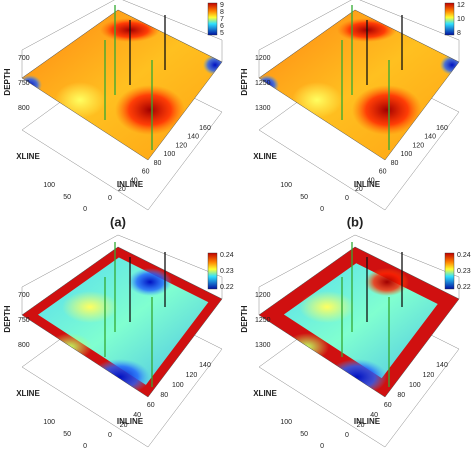  Describe the element at coordinates (118, 221) in the screenshot. I see `caption: (a)` at that location.